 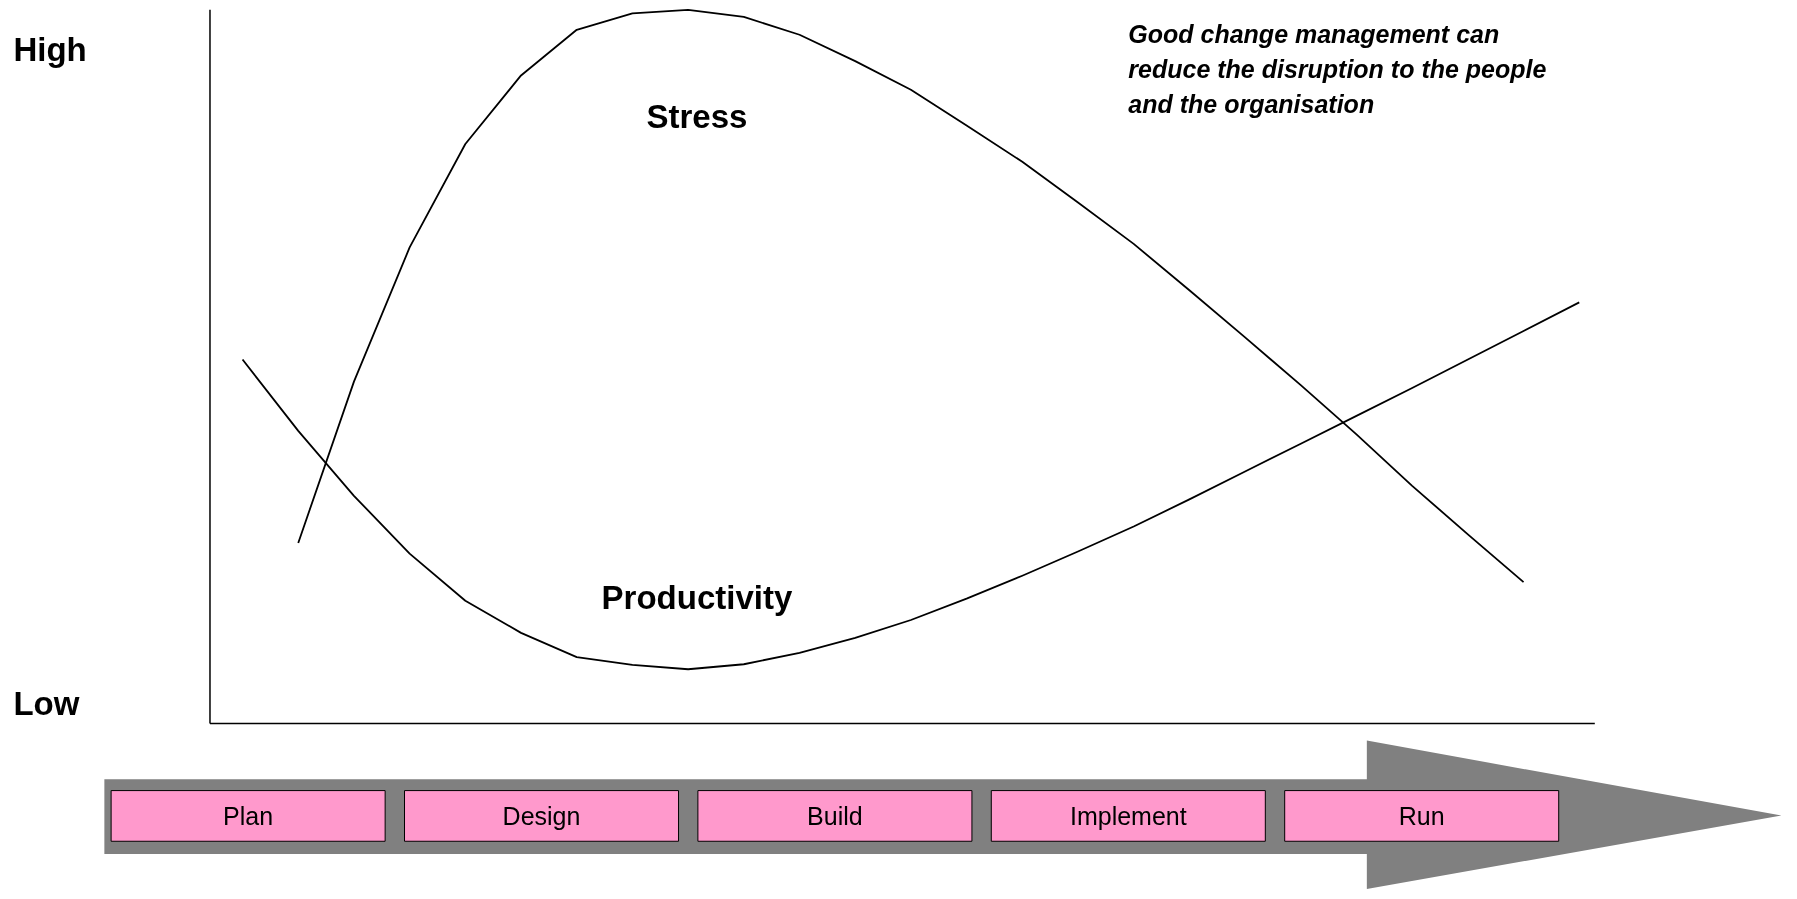 What do you see at coordinates (697, 598) in the screenshot?
I see `series-label: Productivity` at bounding box center [697, 598].